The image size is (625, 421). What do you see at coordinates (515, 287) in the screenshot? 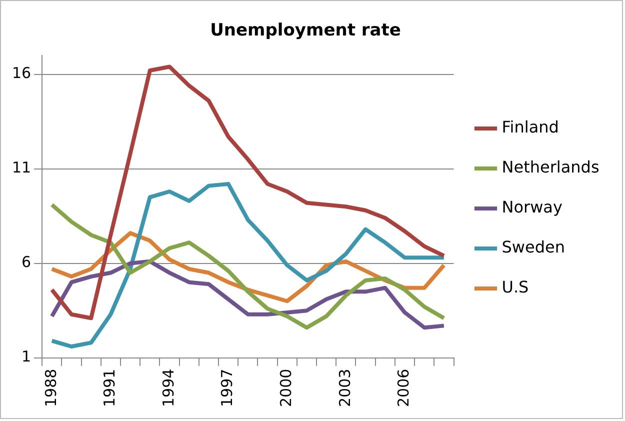
I see `legend-label: U.S` at bounding box center [515, 287].